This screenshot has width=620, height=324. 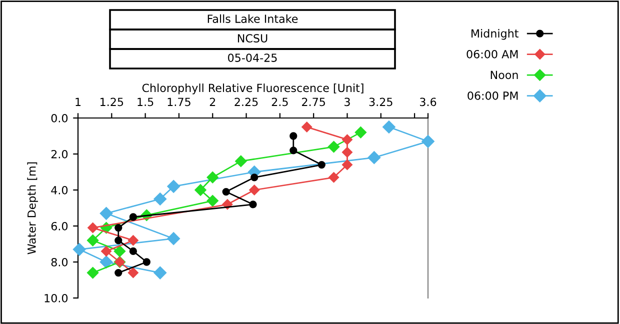 I want to click on x-tick-label: 1.25, so click(x=112, y=102).